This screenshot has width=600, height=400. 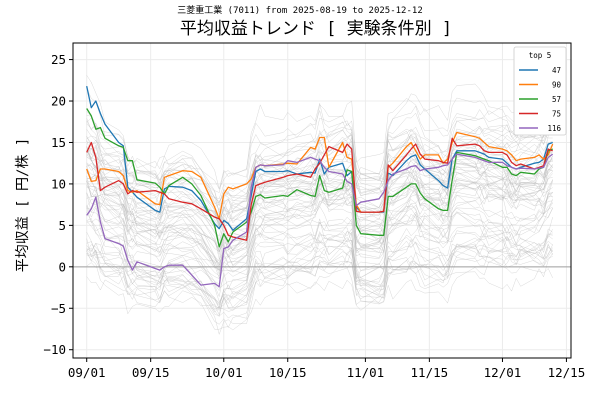 I want to click on x-axis: 09/01 09/15 10/01 10/15 11/01 11/15 12/01 12/15, so click(x=326, y=369).